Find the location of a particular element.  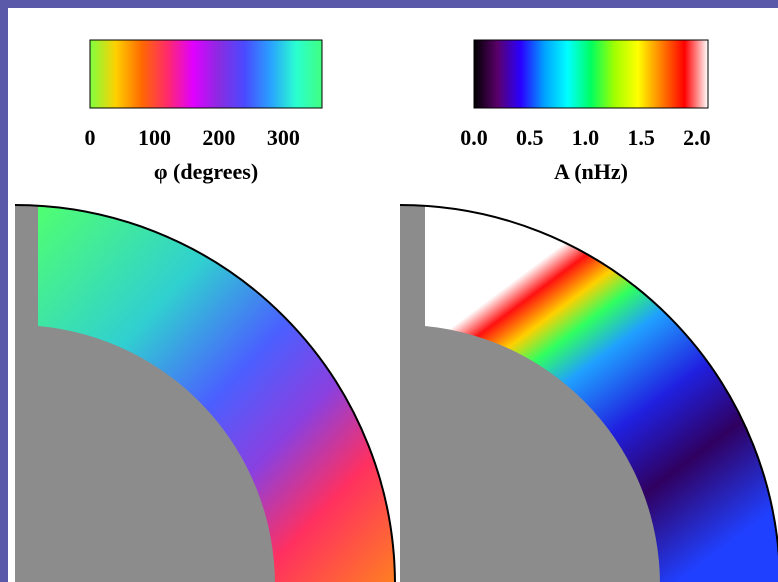

tick-label: 0.0 is located at coordinates (474, 137).